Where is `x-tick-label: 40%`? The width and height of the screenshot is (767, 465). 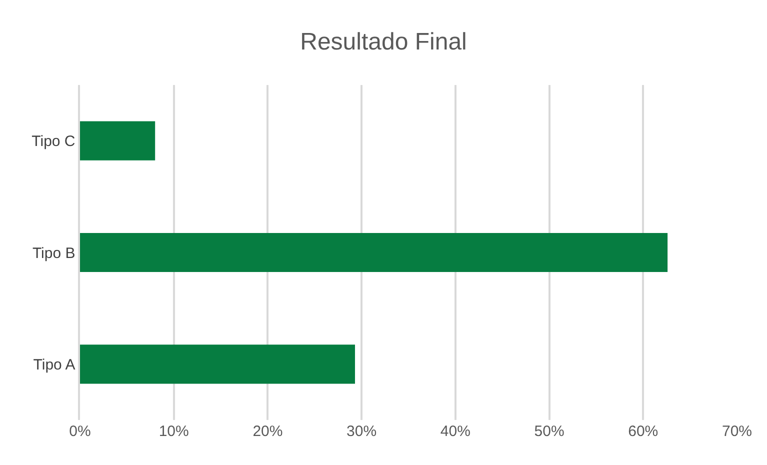
x-tick-label: 40% is located at coordinates (455, 431).